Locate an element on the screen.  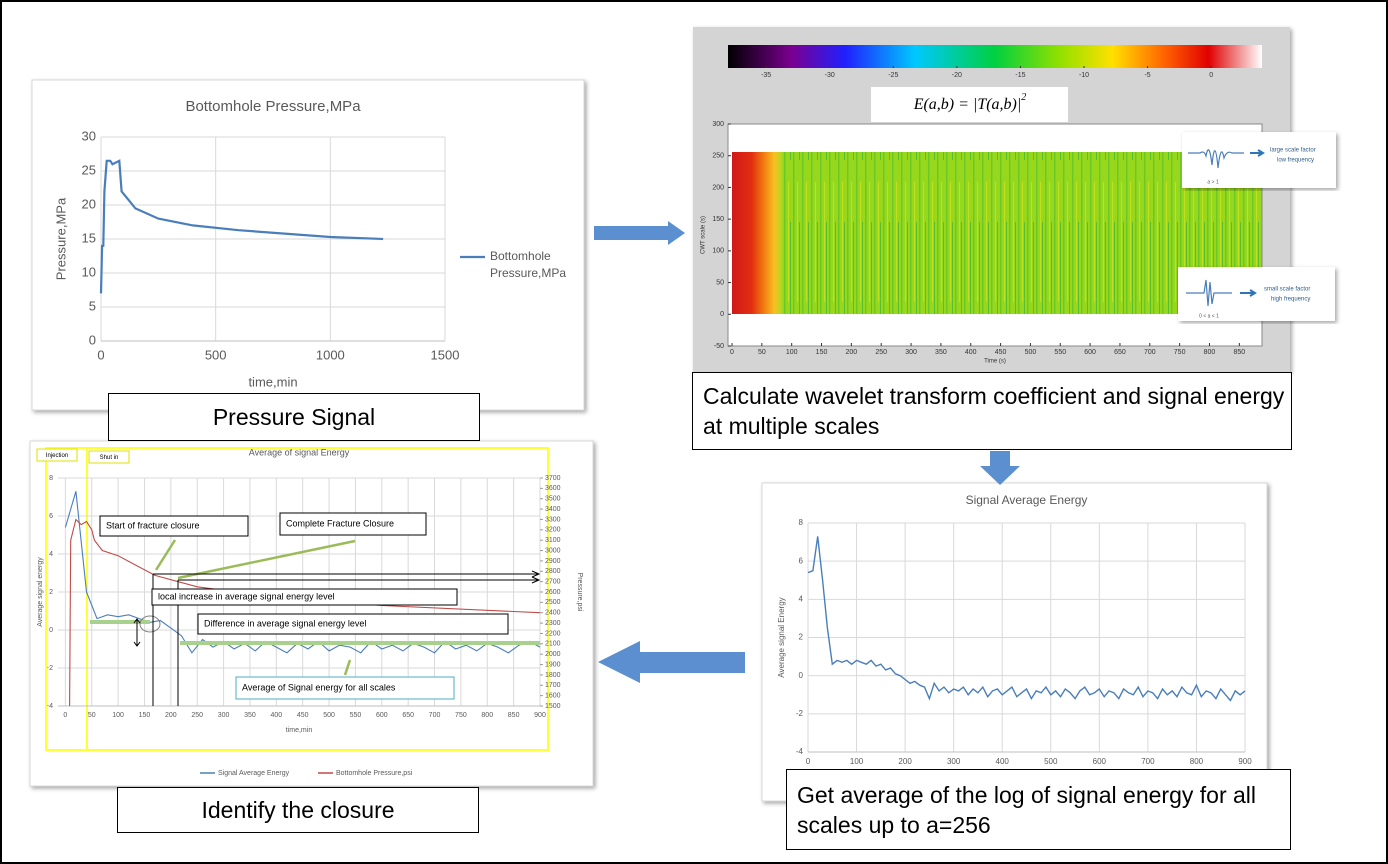
y2-tick-label: 1800 is located at coordinates (553, 675).